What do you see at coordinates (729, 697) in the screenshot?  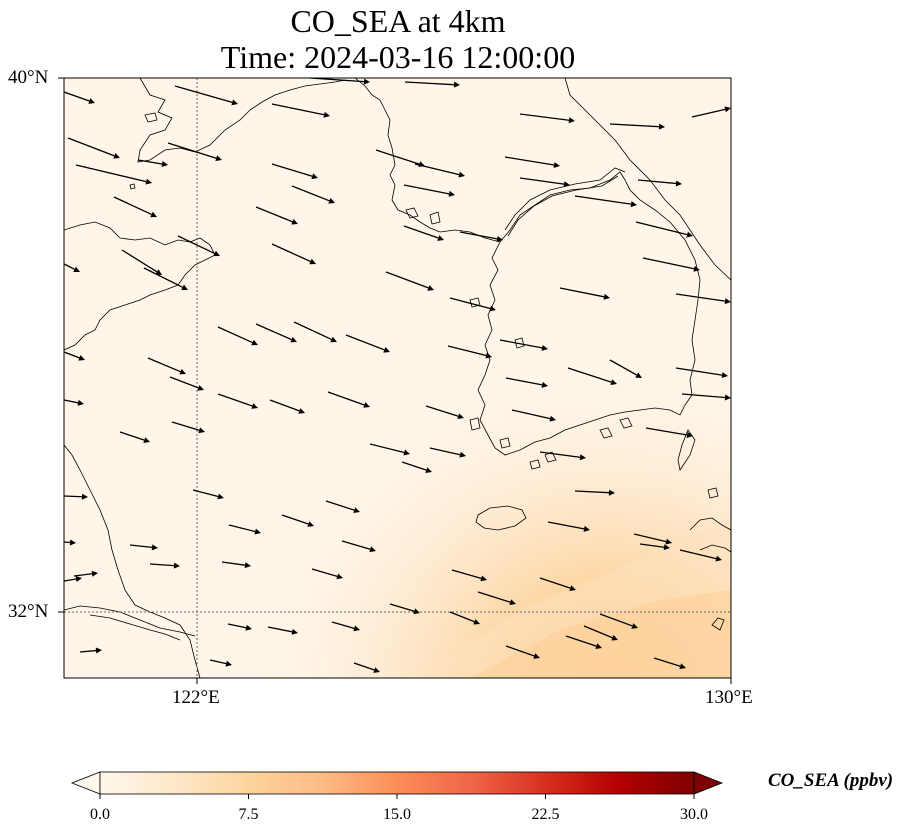 I see `lon-tick-label-130: 130°E` at bounding box center [729, 697].